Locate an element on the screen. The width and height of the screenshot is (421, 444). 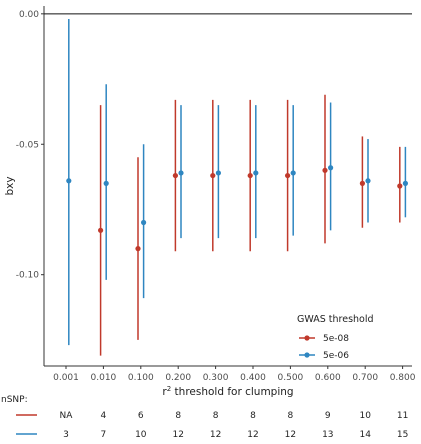
nsnp-value: 15 is located at coordinates (402, 435).